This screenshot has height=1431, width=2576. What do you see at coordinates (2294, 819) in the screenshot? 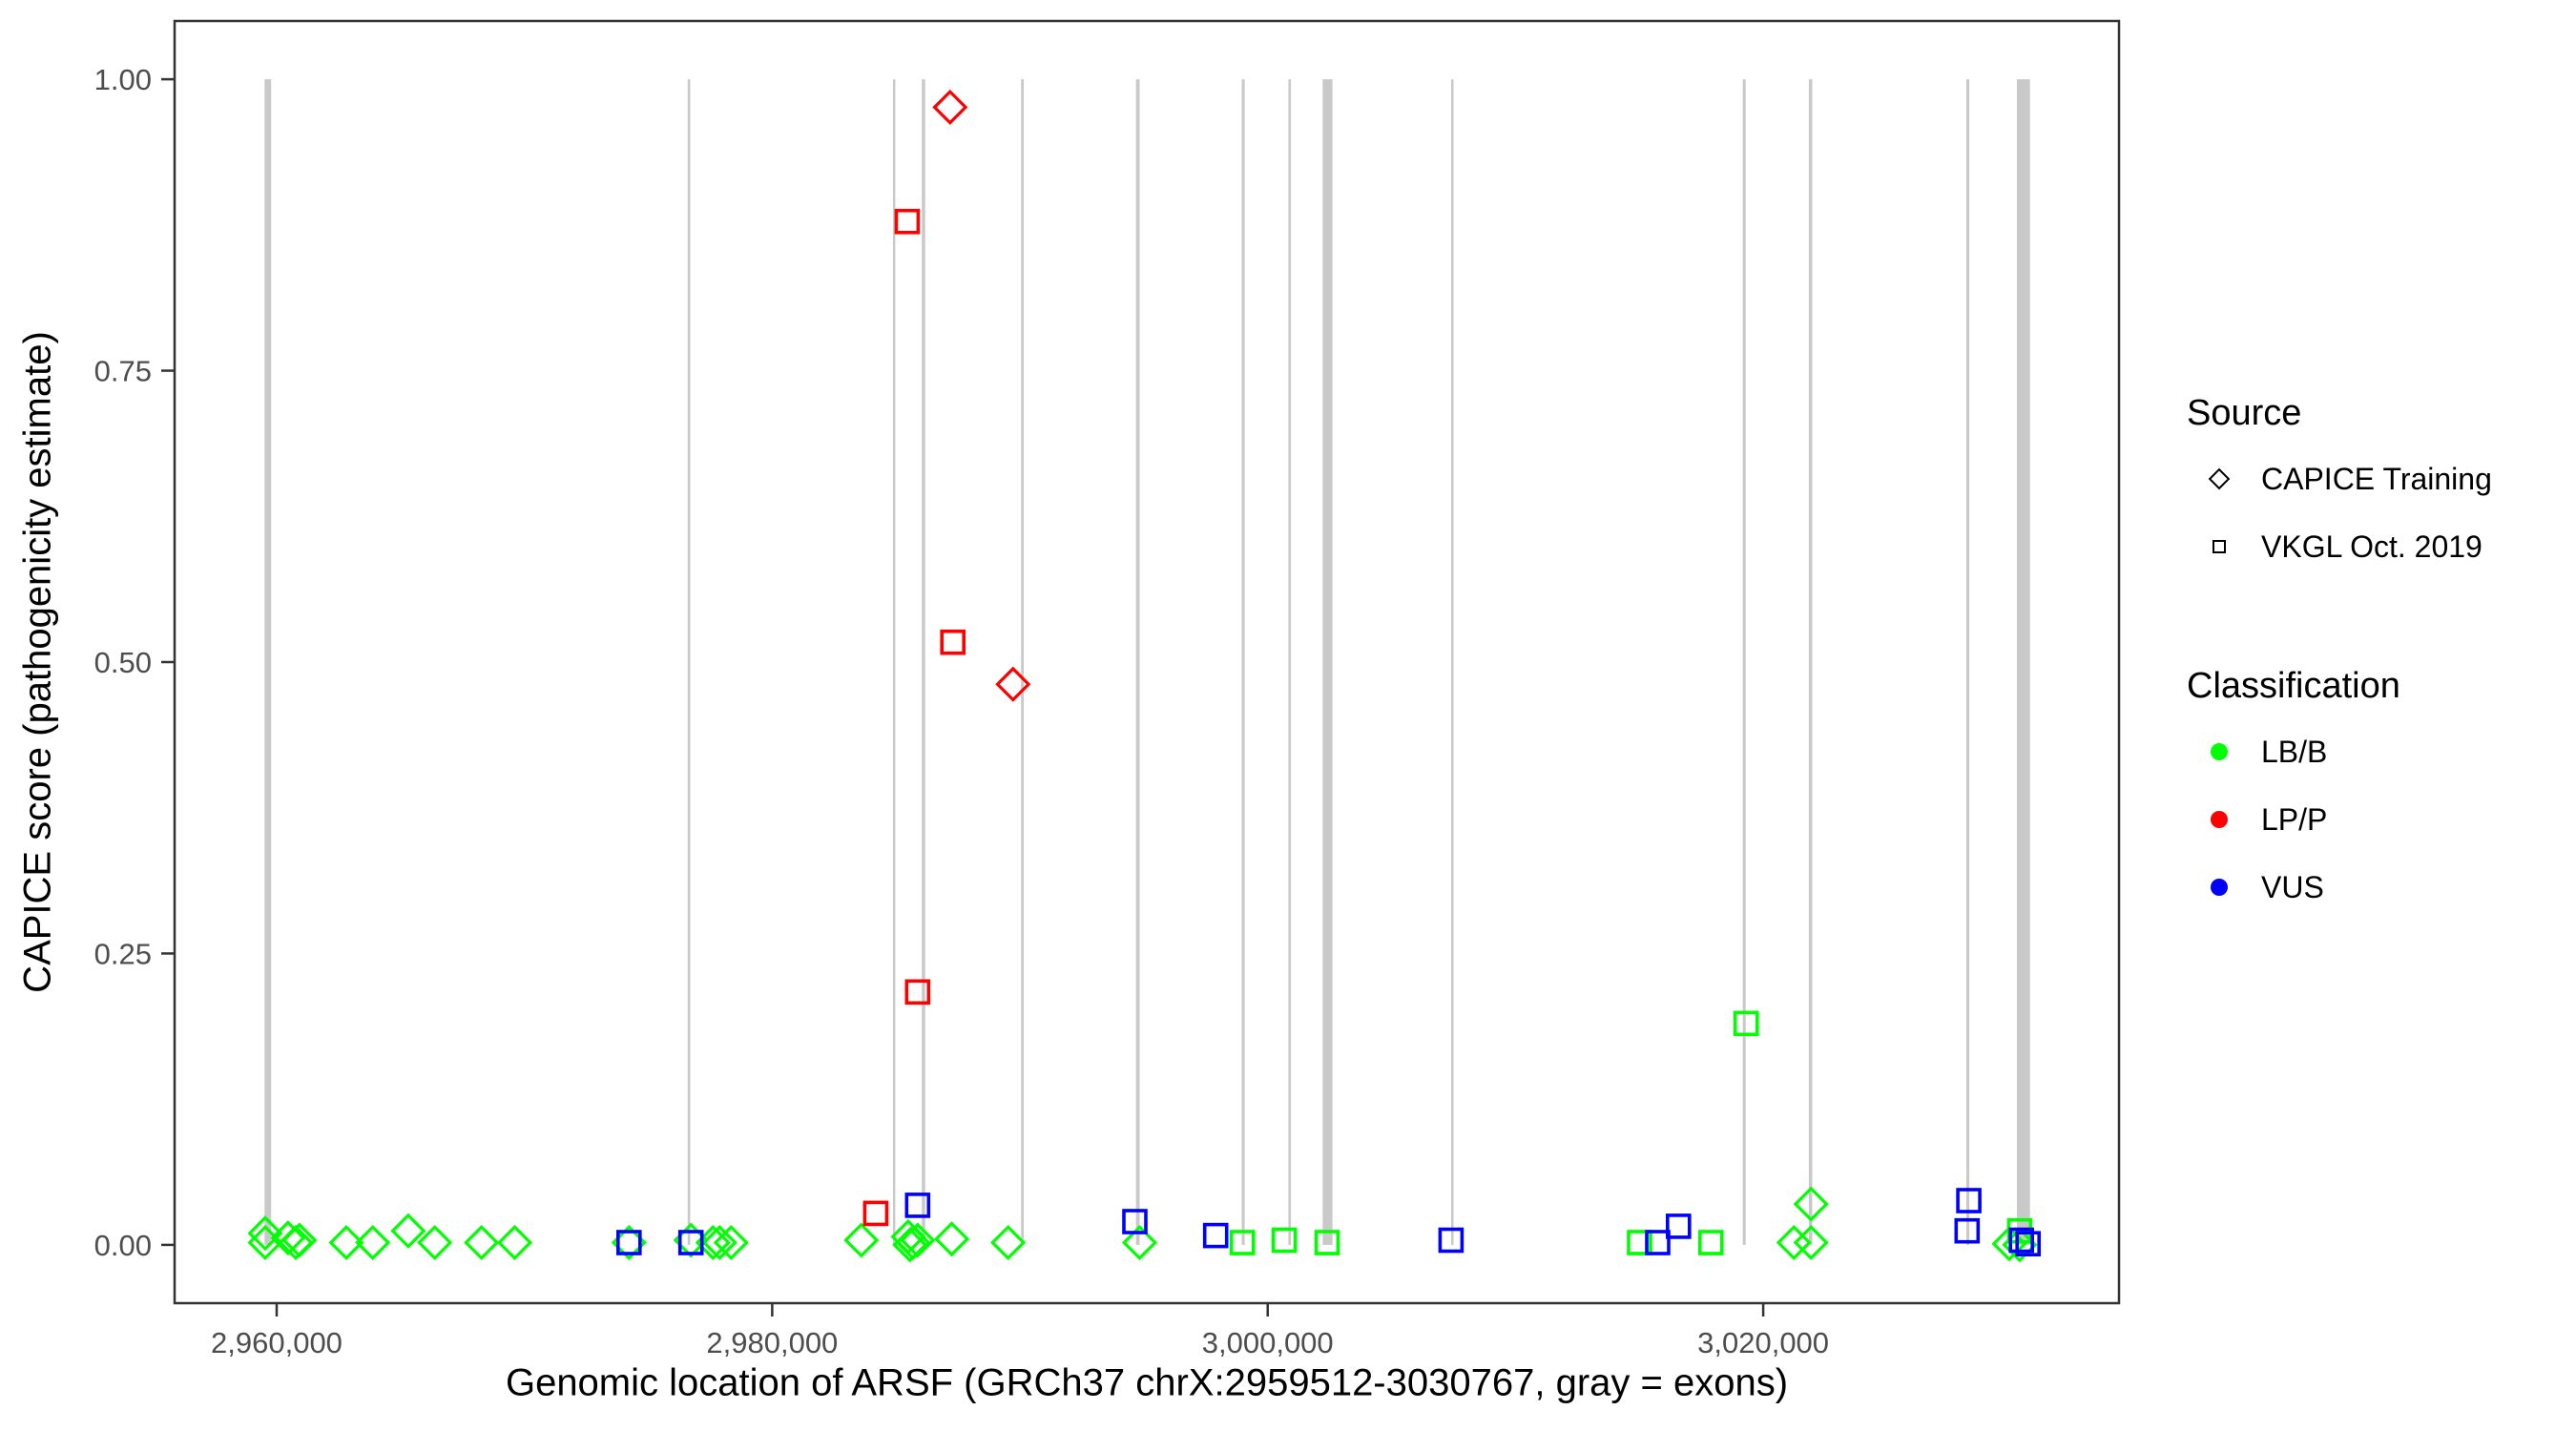
I see `legend-item-label: LP/P` at bounding box center [2294, 819].